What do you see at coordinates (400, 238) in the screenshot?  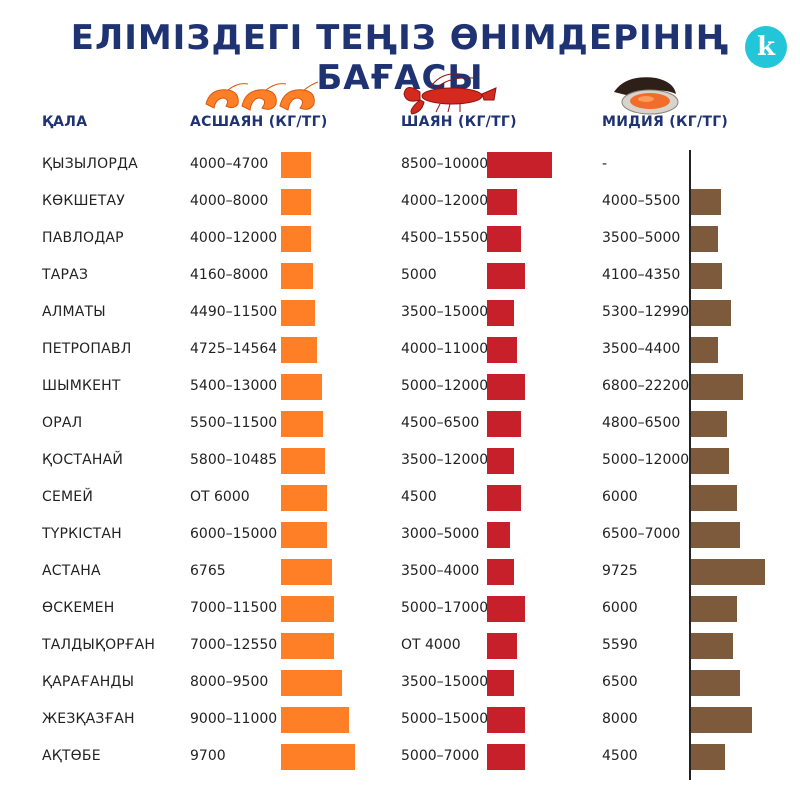 I see `table-row: ПАВЛОДАР 4000–12000 4500–15500 3500–5000` at bounding box center [400, 238].